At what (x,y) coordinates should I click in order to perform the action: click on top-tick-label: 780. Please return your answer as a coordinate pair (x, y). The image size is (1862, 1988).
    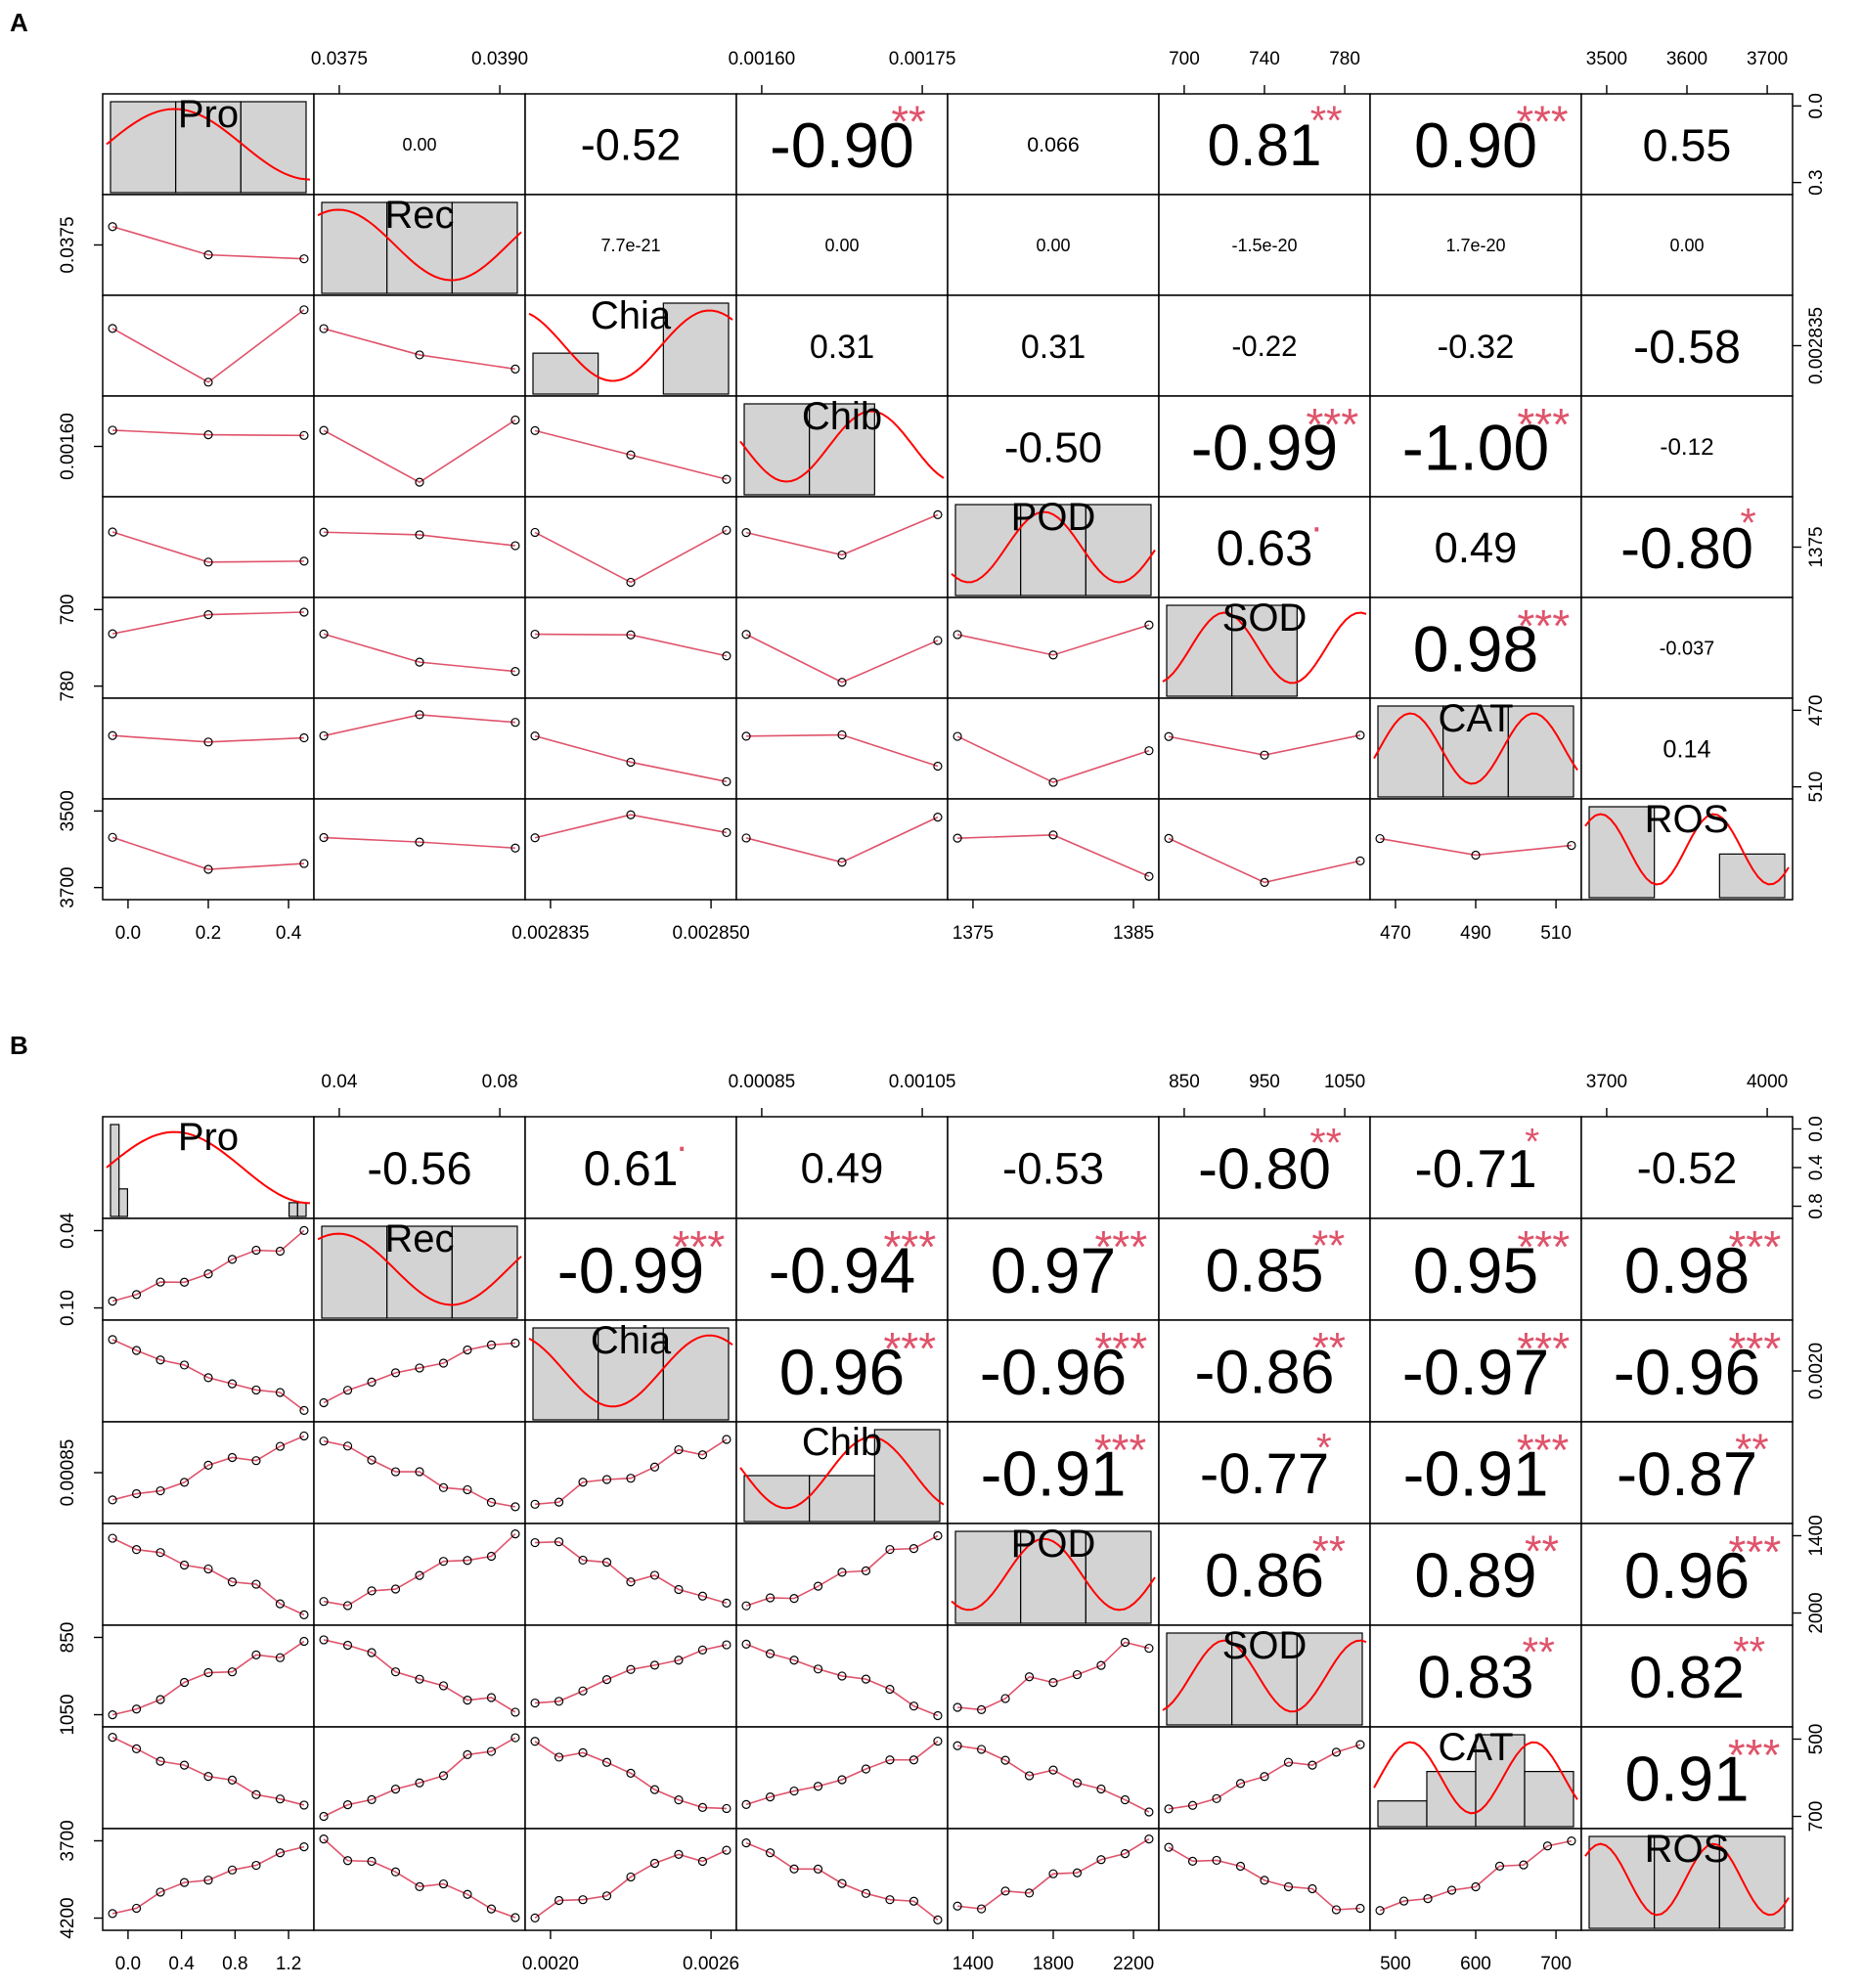
    Looking at the image, I should click on (1344, 59).